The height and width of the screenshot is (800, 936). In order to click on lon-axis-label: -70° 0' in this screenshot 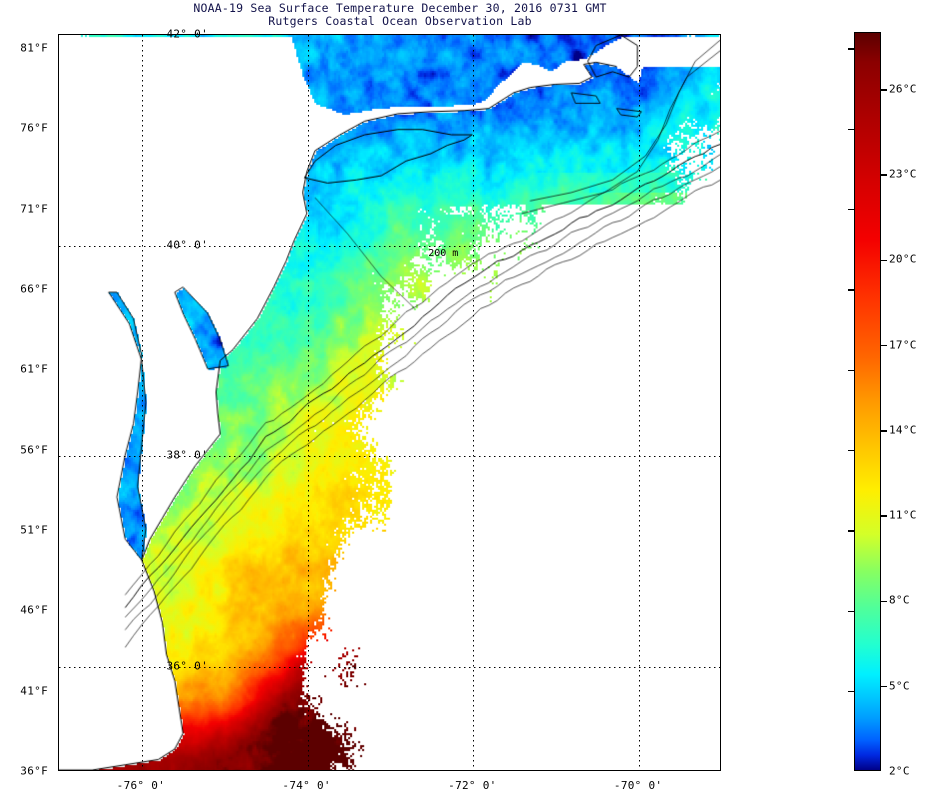, I will do `click(638, 785)`.